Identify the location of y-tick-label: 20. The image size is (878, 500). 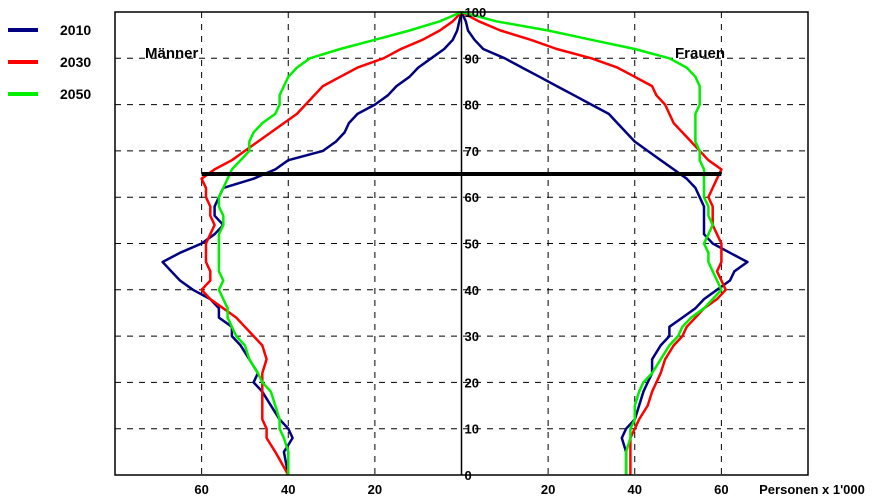
(472, 382).